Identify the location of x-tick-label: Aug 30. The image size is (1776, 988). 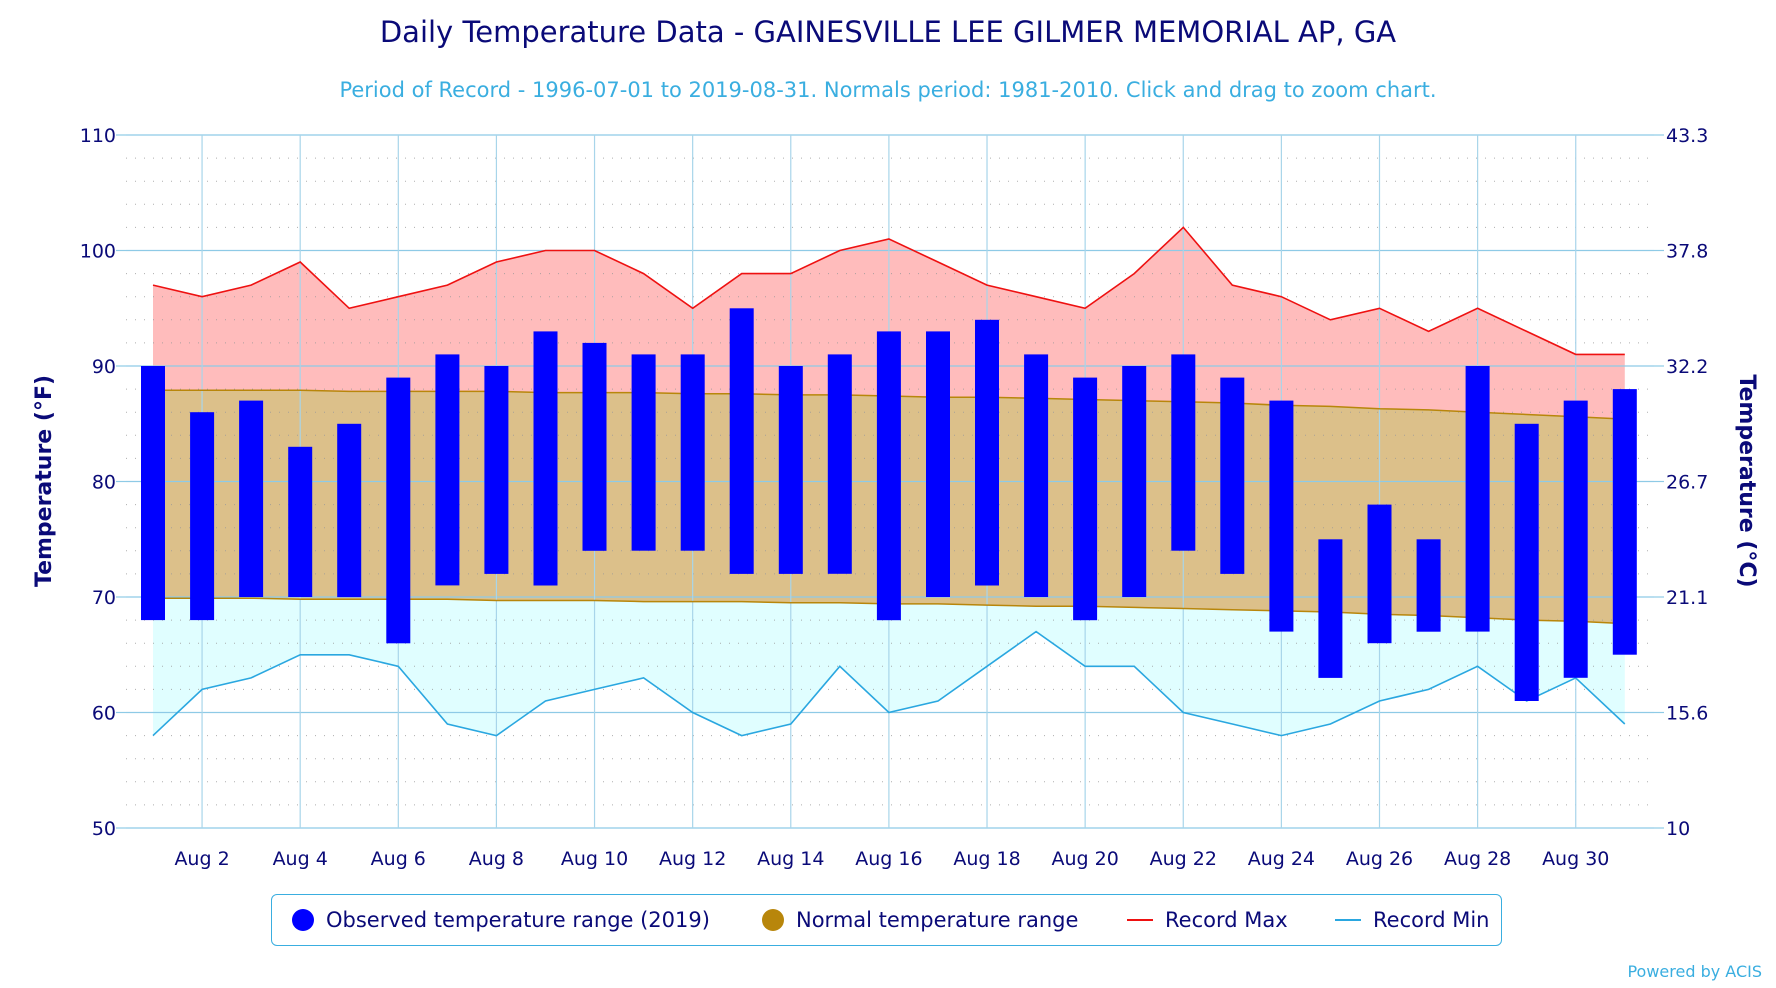
(1575, 859).